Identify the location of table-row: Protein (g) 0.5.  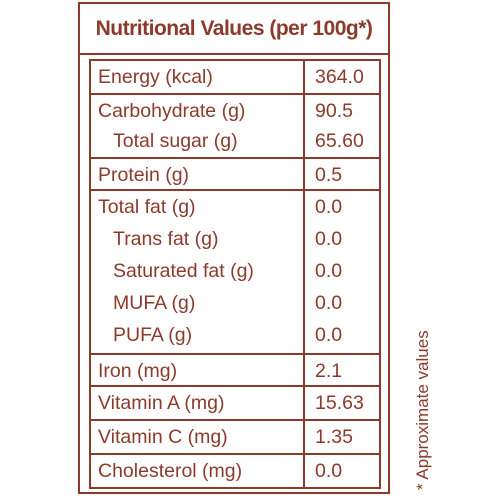
(235, 175).